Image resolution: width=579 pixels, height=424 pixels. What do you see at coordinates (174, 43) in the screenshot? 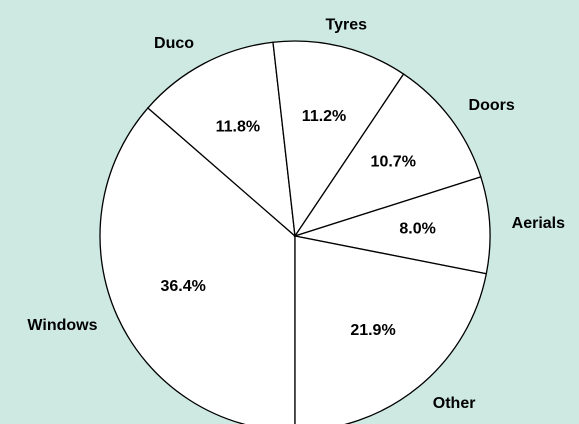
I see `slice-category-label: Duco` at bounding box center [174, 43].